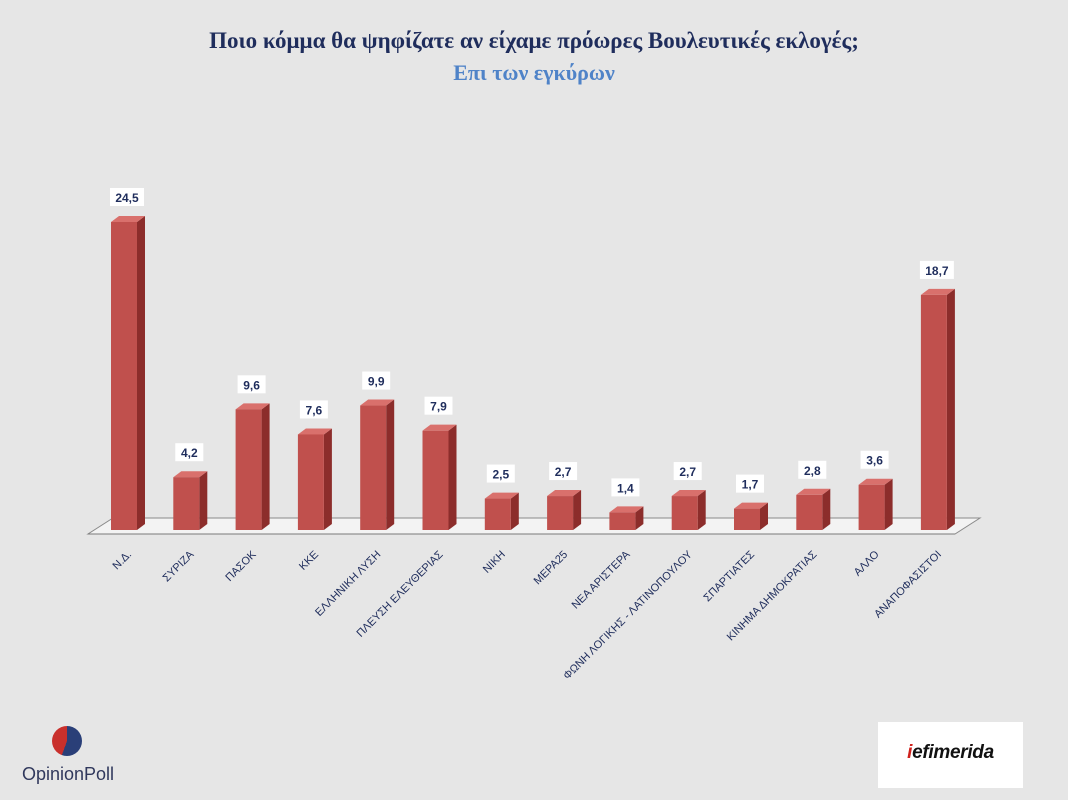 Image resolution: width=1068 pixels, height=800 pixels. Describe the element at coordinates (730, 577) in the screenshot. I see `category-label: ΣΠΑΡΤΙΑΤΕΣ` at that location.